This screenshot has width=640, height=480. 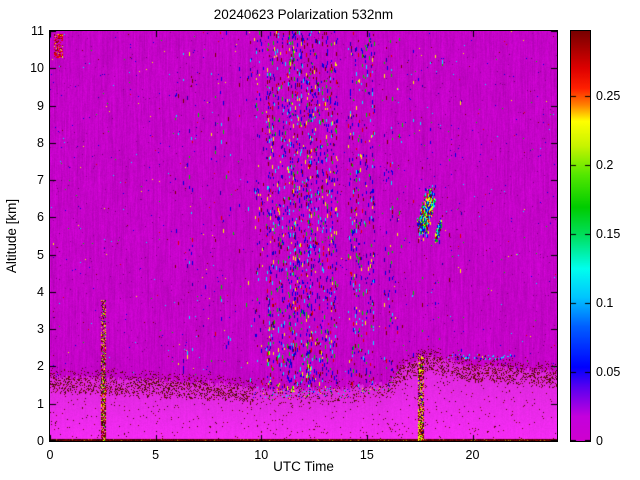 I want to click on plot-title: 20240623 Polarization 532nm, so click(x=303, y=14).